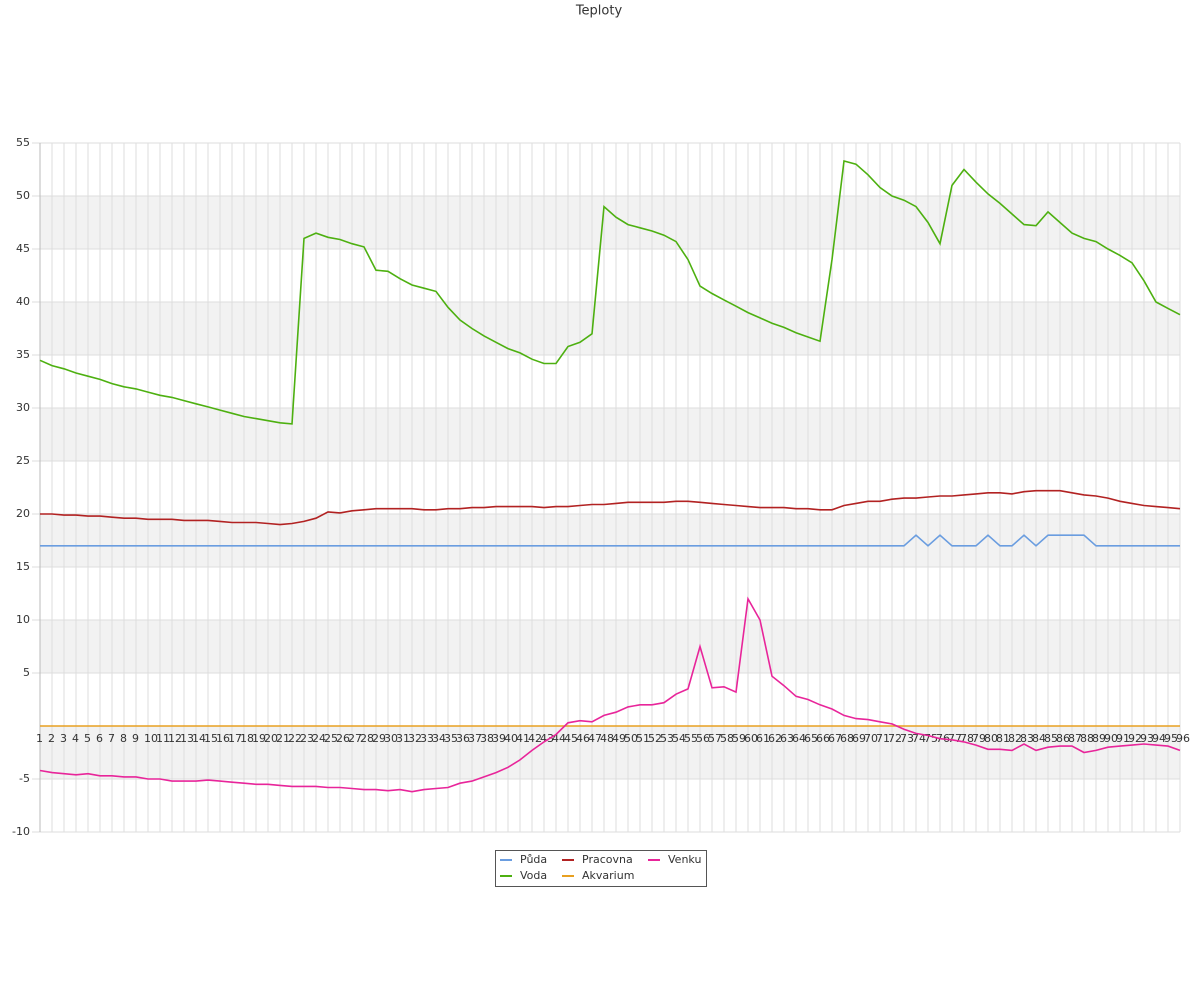  What do you see at coordinates (703, 738) in the screenshot?
I see `x-tick-label: 56` at bounding box center [703, 738].